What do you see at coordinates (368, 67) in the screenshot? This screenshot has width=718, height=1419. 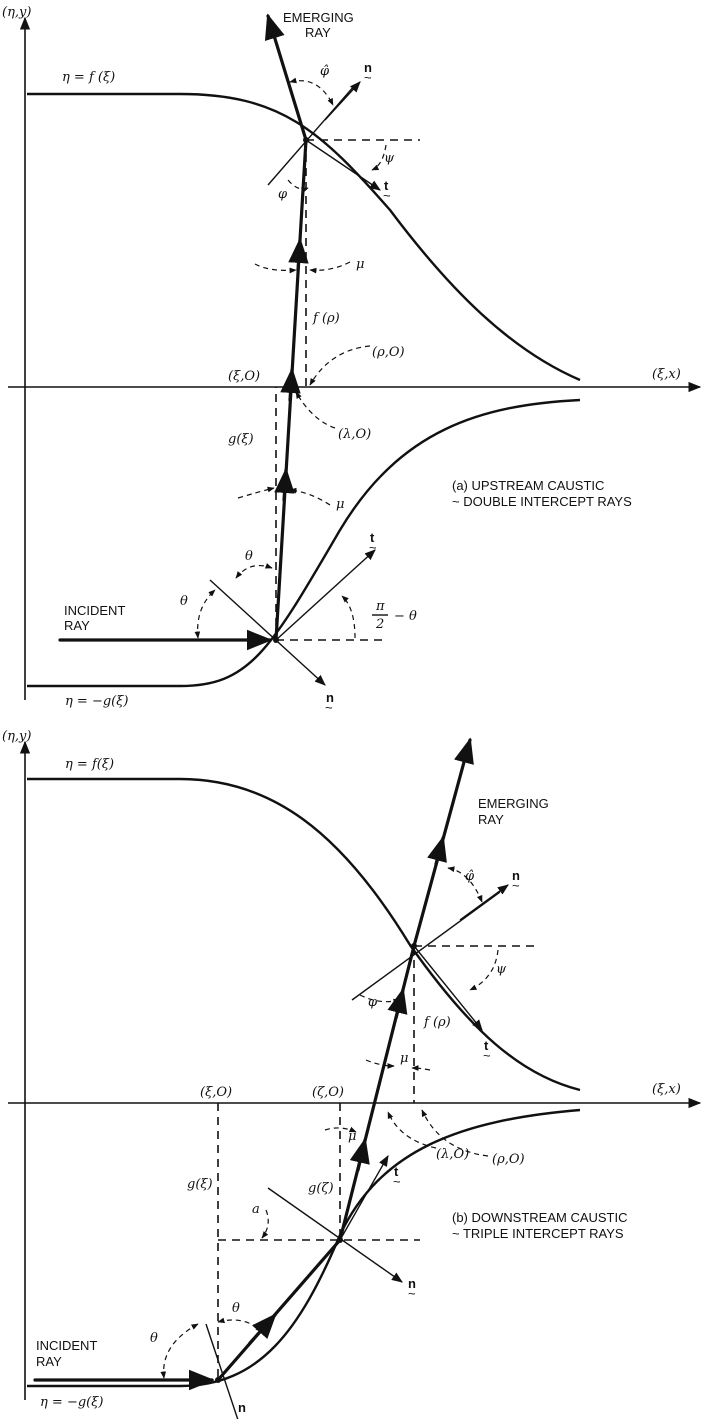 I see `n-vector-top-a: n` at bounding box center [368, 67].